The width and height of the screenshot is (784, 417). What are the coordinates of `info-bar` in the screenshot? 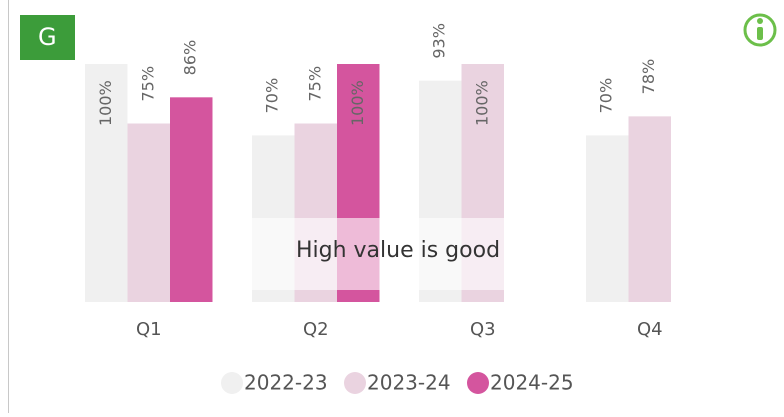 It's located at (760, 33).